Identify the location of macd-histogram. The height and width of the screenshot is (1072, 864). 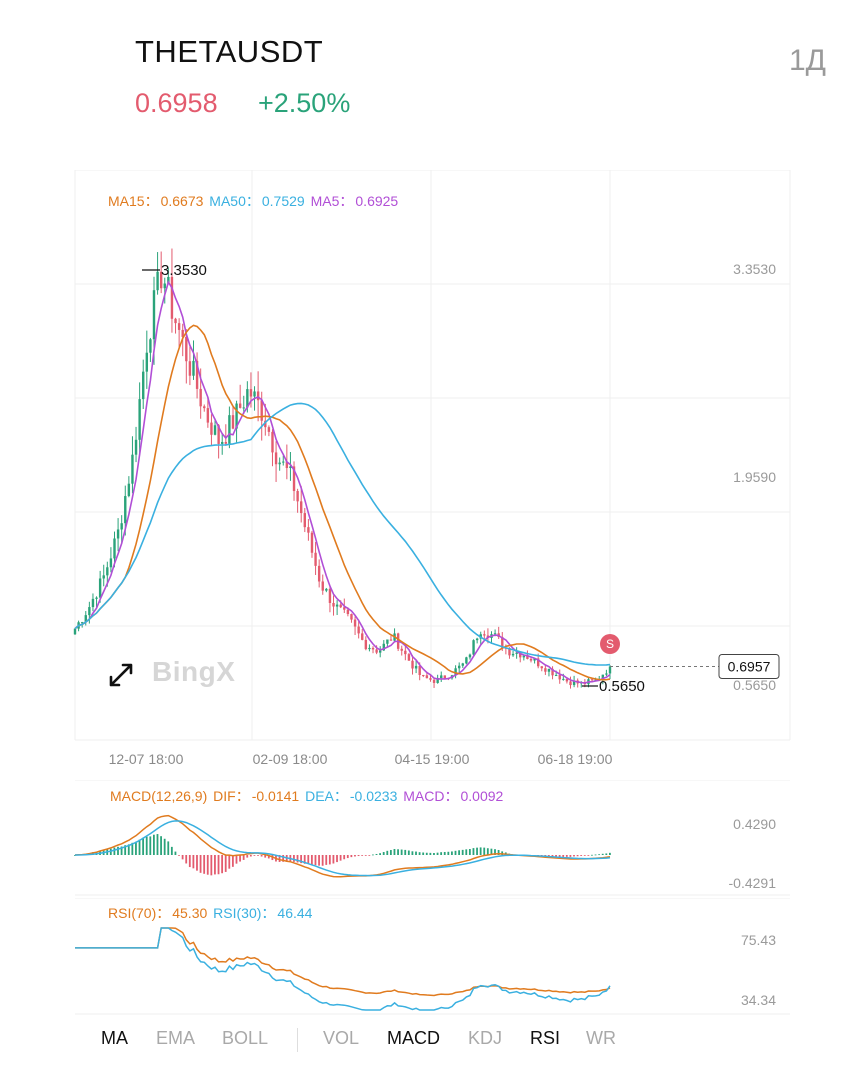
(342, 855).